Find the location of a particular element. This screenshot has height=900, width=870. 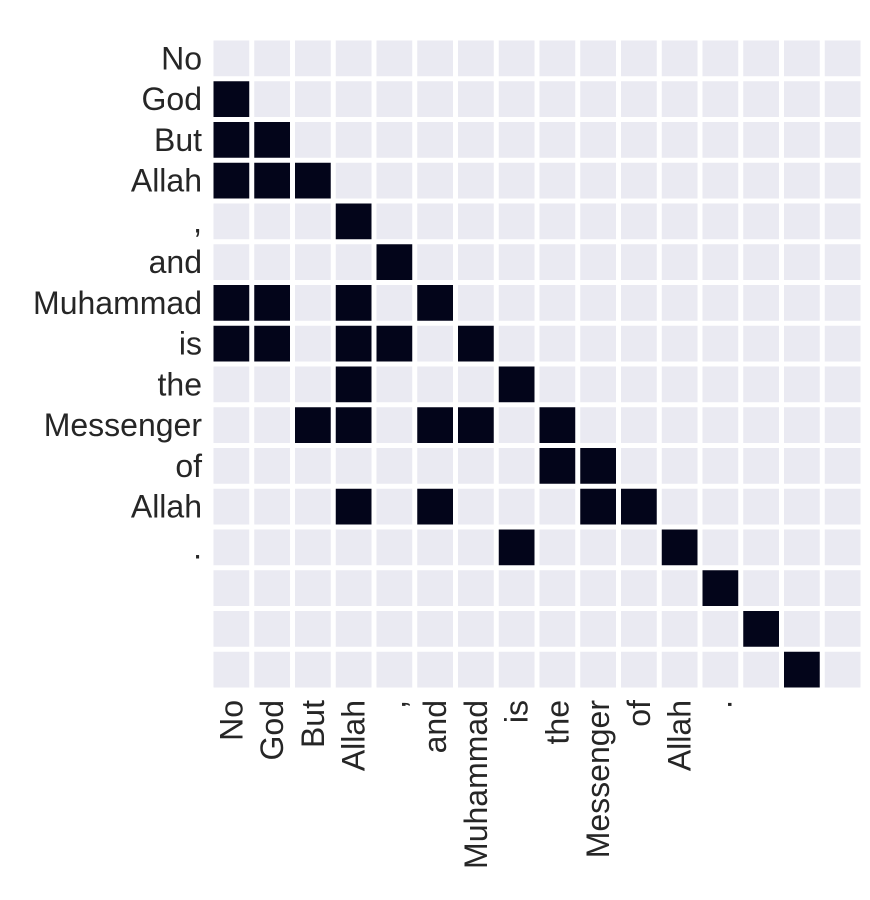

x-tick-label: the is located at coordinates (557, 722).